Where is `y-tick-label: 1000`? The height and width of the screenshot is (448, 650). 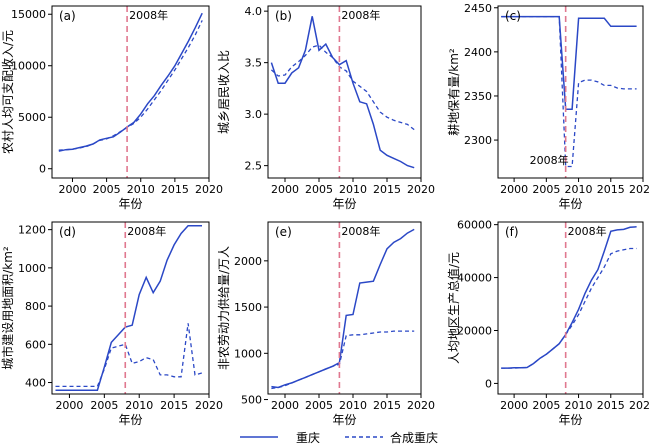
y-tick-label: 1000 is located at coordinates (32, 268).